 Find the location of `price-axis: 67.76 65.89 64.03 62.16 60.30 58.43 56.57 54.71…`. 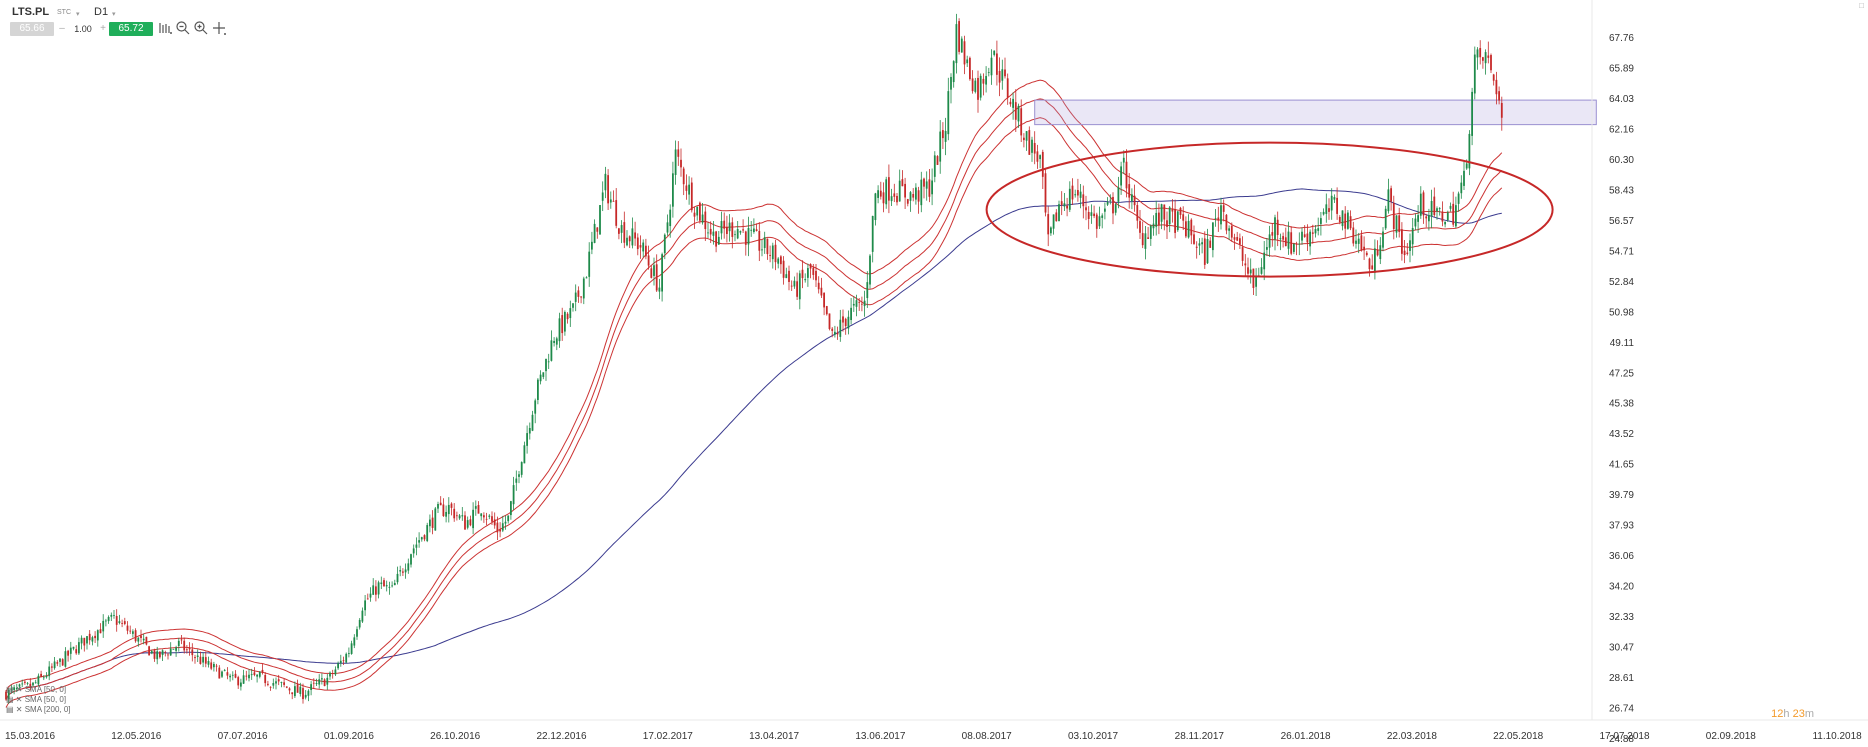

price-axis: 67.76 65.89 64.03 62.16 60.30 58.43 56.57 54.71… is located at coordinates (1612, 372).